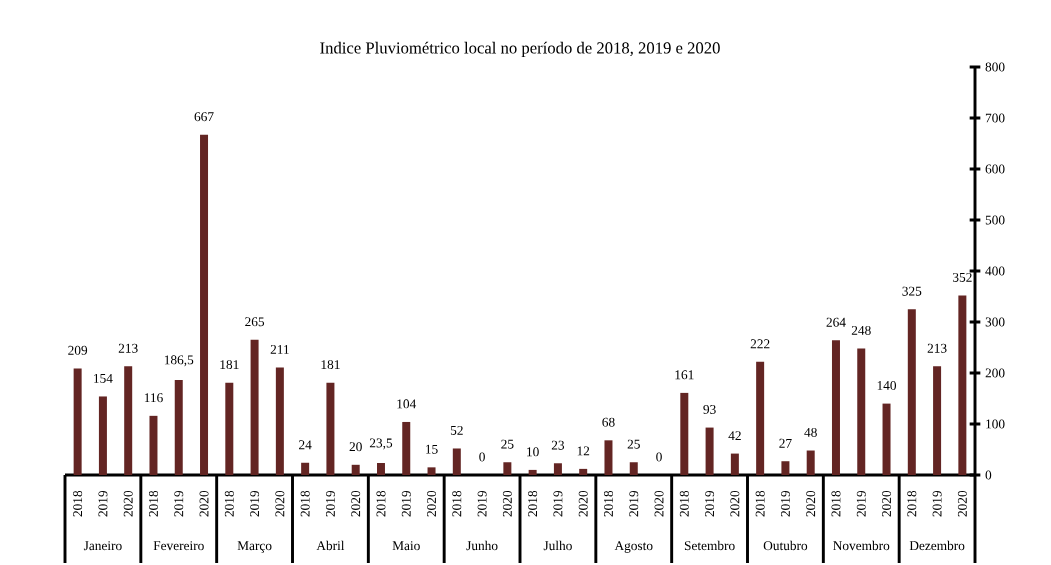  I want to click on data-label: 667, so click(204, 117).